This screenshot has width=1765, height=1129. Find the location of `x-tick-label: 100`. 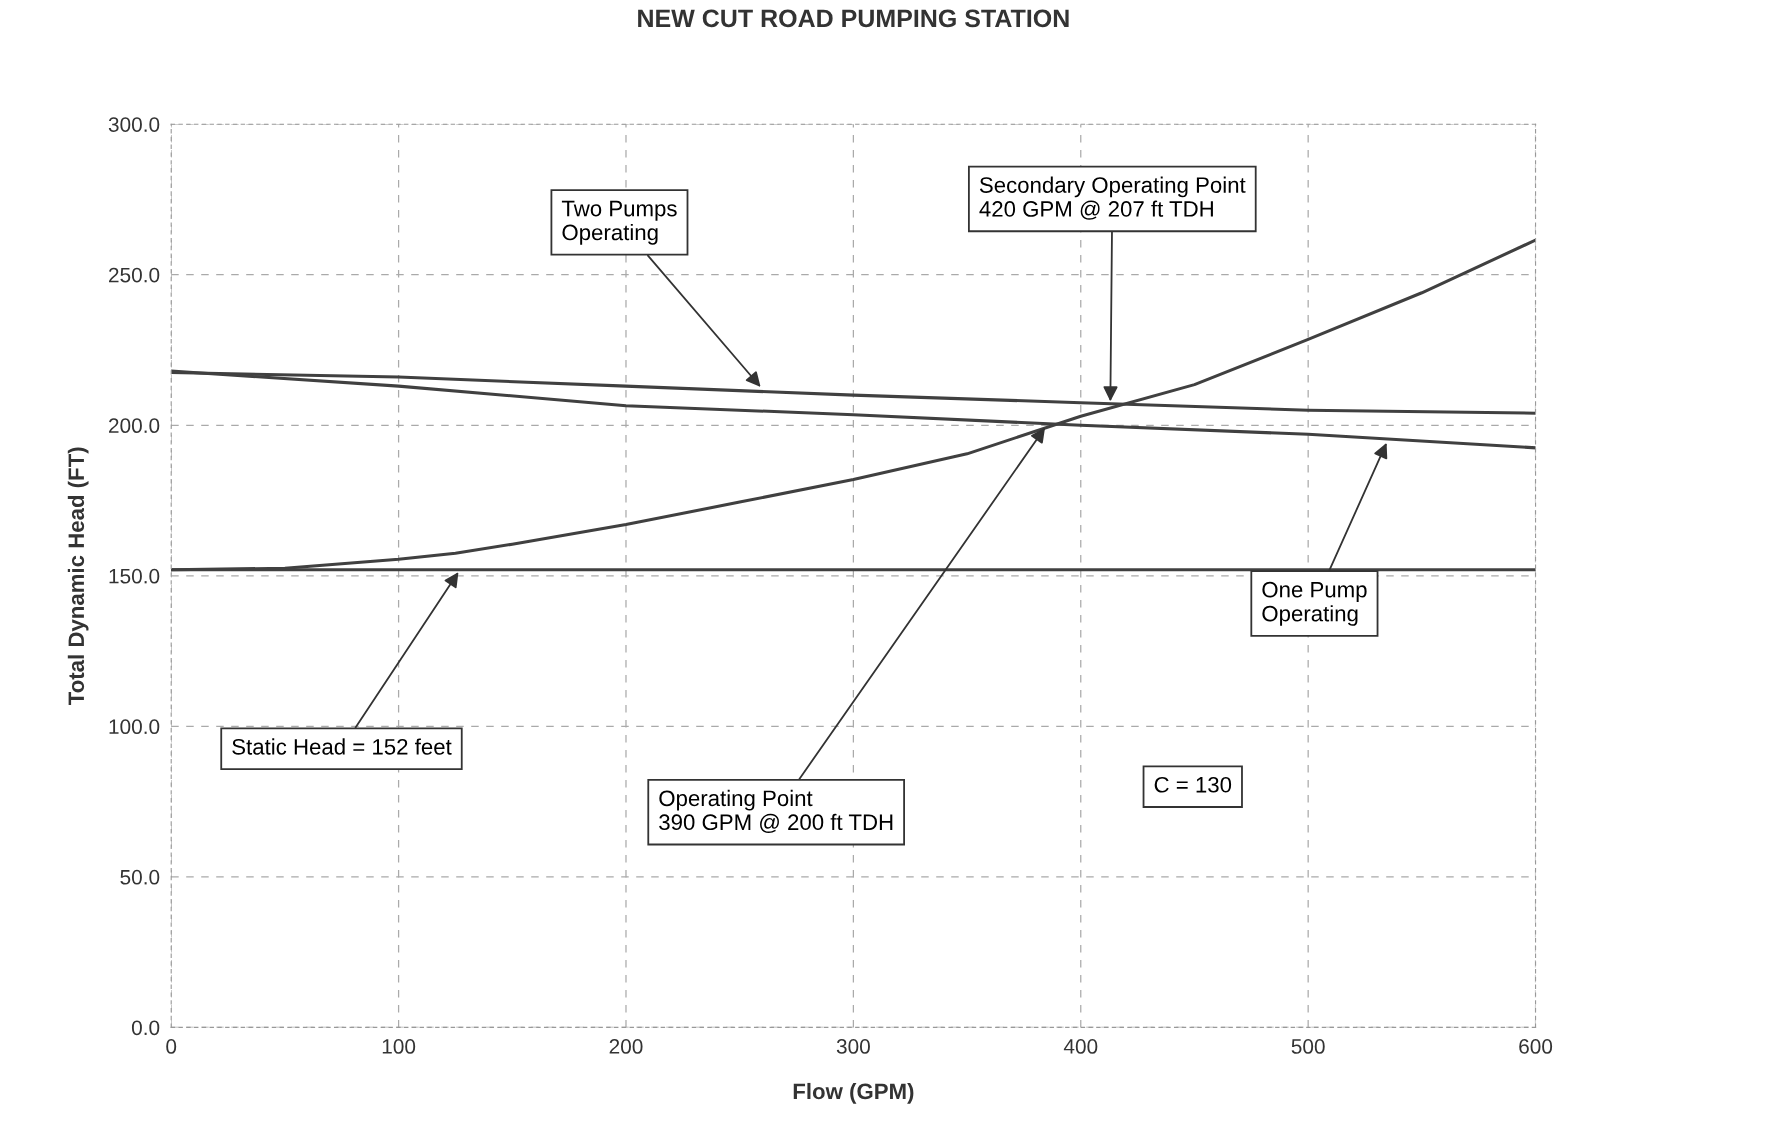

x-tick-label: 100 is located at coordinates (399, 1046).